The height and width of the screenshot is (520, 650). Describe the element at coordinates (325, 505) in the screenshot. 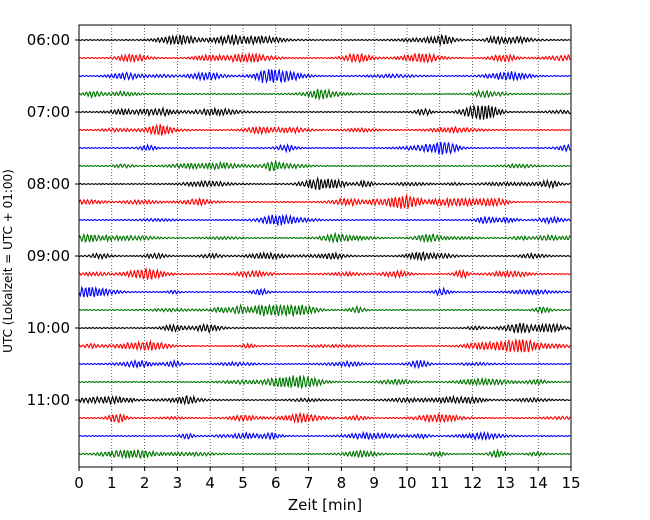

I see `x-axis-label: Zeit [min]` at that location.